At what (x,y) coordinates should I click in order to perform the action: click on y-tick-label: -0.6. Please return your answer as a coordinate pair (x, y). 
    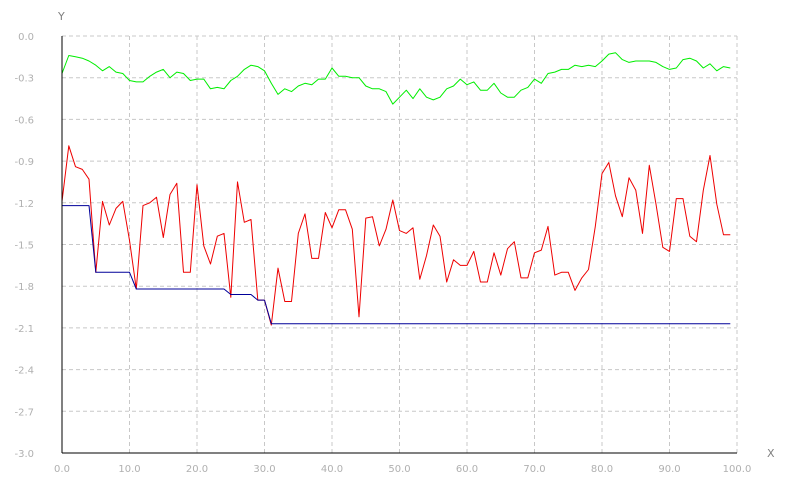
    Looking at the image, I should click on (24, 120).